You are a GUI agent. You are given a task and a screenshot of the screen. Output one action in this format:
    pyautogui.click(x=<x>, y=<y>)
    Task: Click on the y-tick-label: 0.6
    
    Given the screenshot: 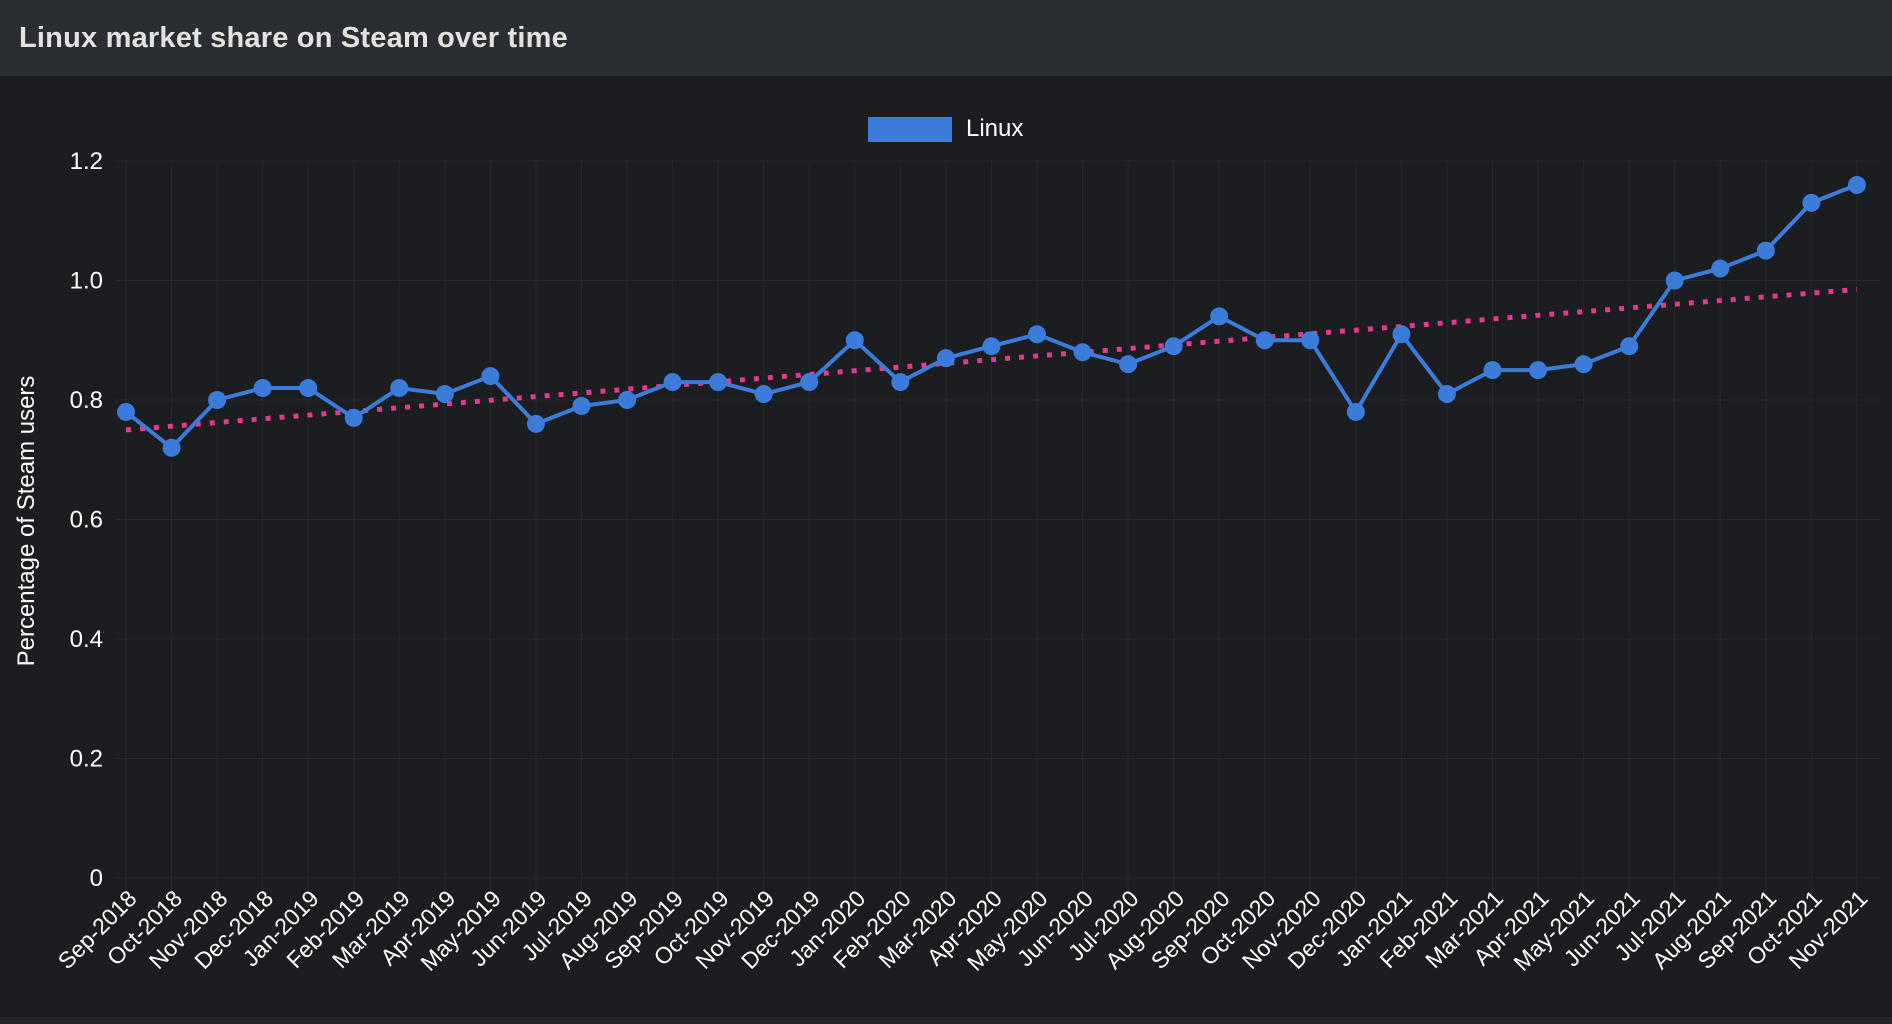 What is the action you would take?
    pyautogui.click(x=86, y=520)
    